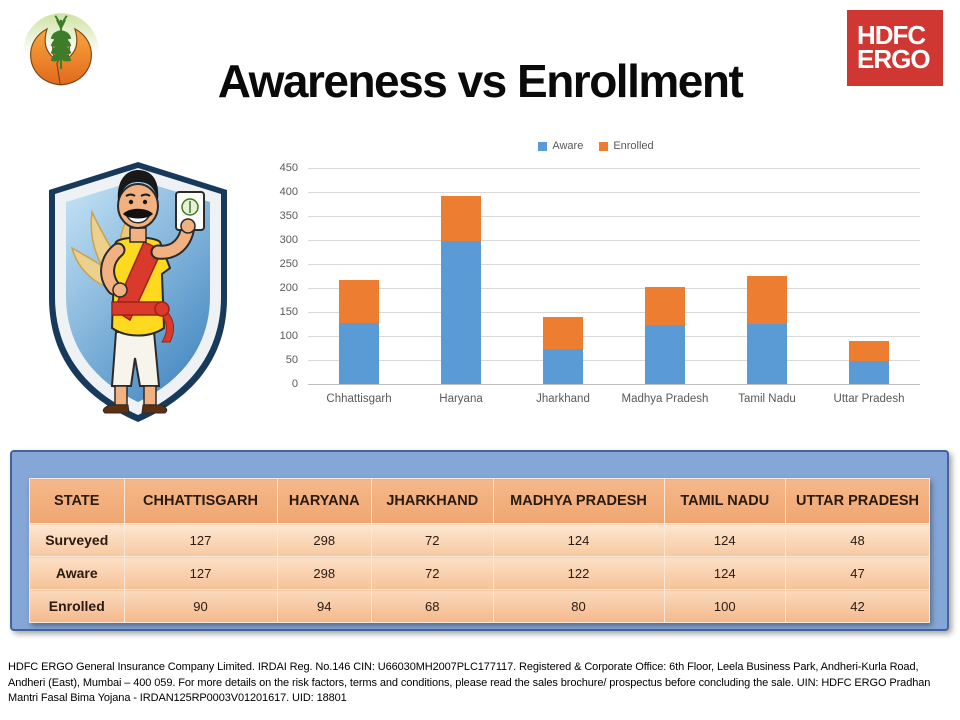 Image resolution: width=960 pixels, height=720 pixels. What do you see at coordinates (359, 301) in the screenshot?
I see `bar-segment-chhattisgarh-enrolled` at bounding box center [359, 301].